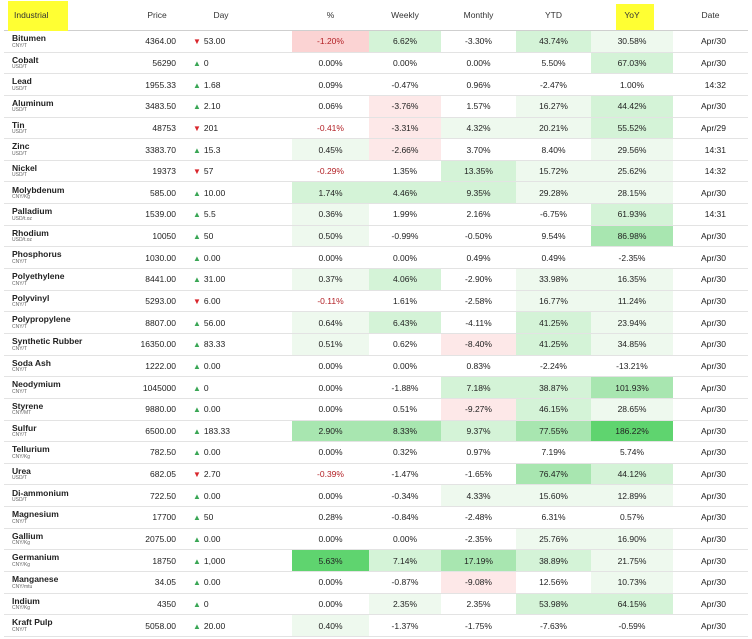  I want to click on commodity-name-cell: Tellurium CNY/Kg, so click(64, 452).